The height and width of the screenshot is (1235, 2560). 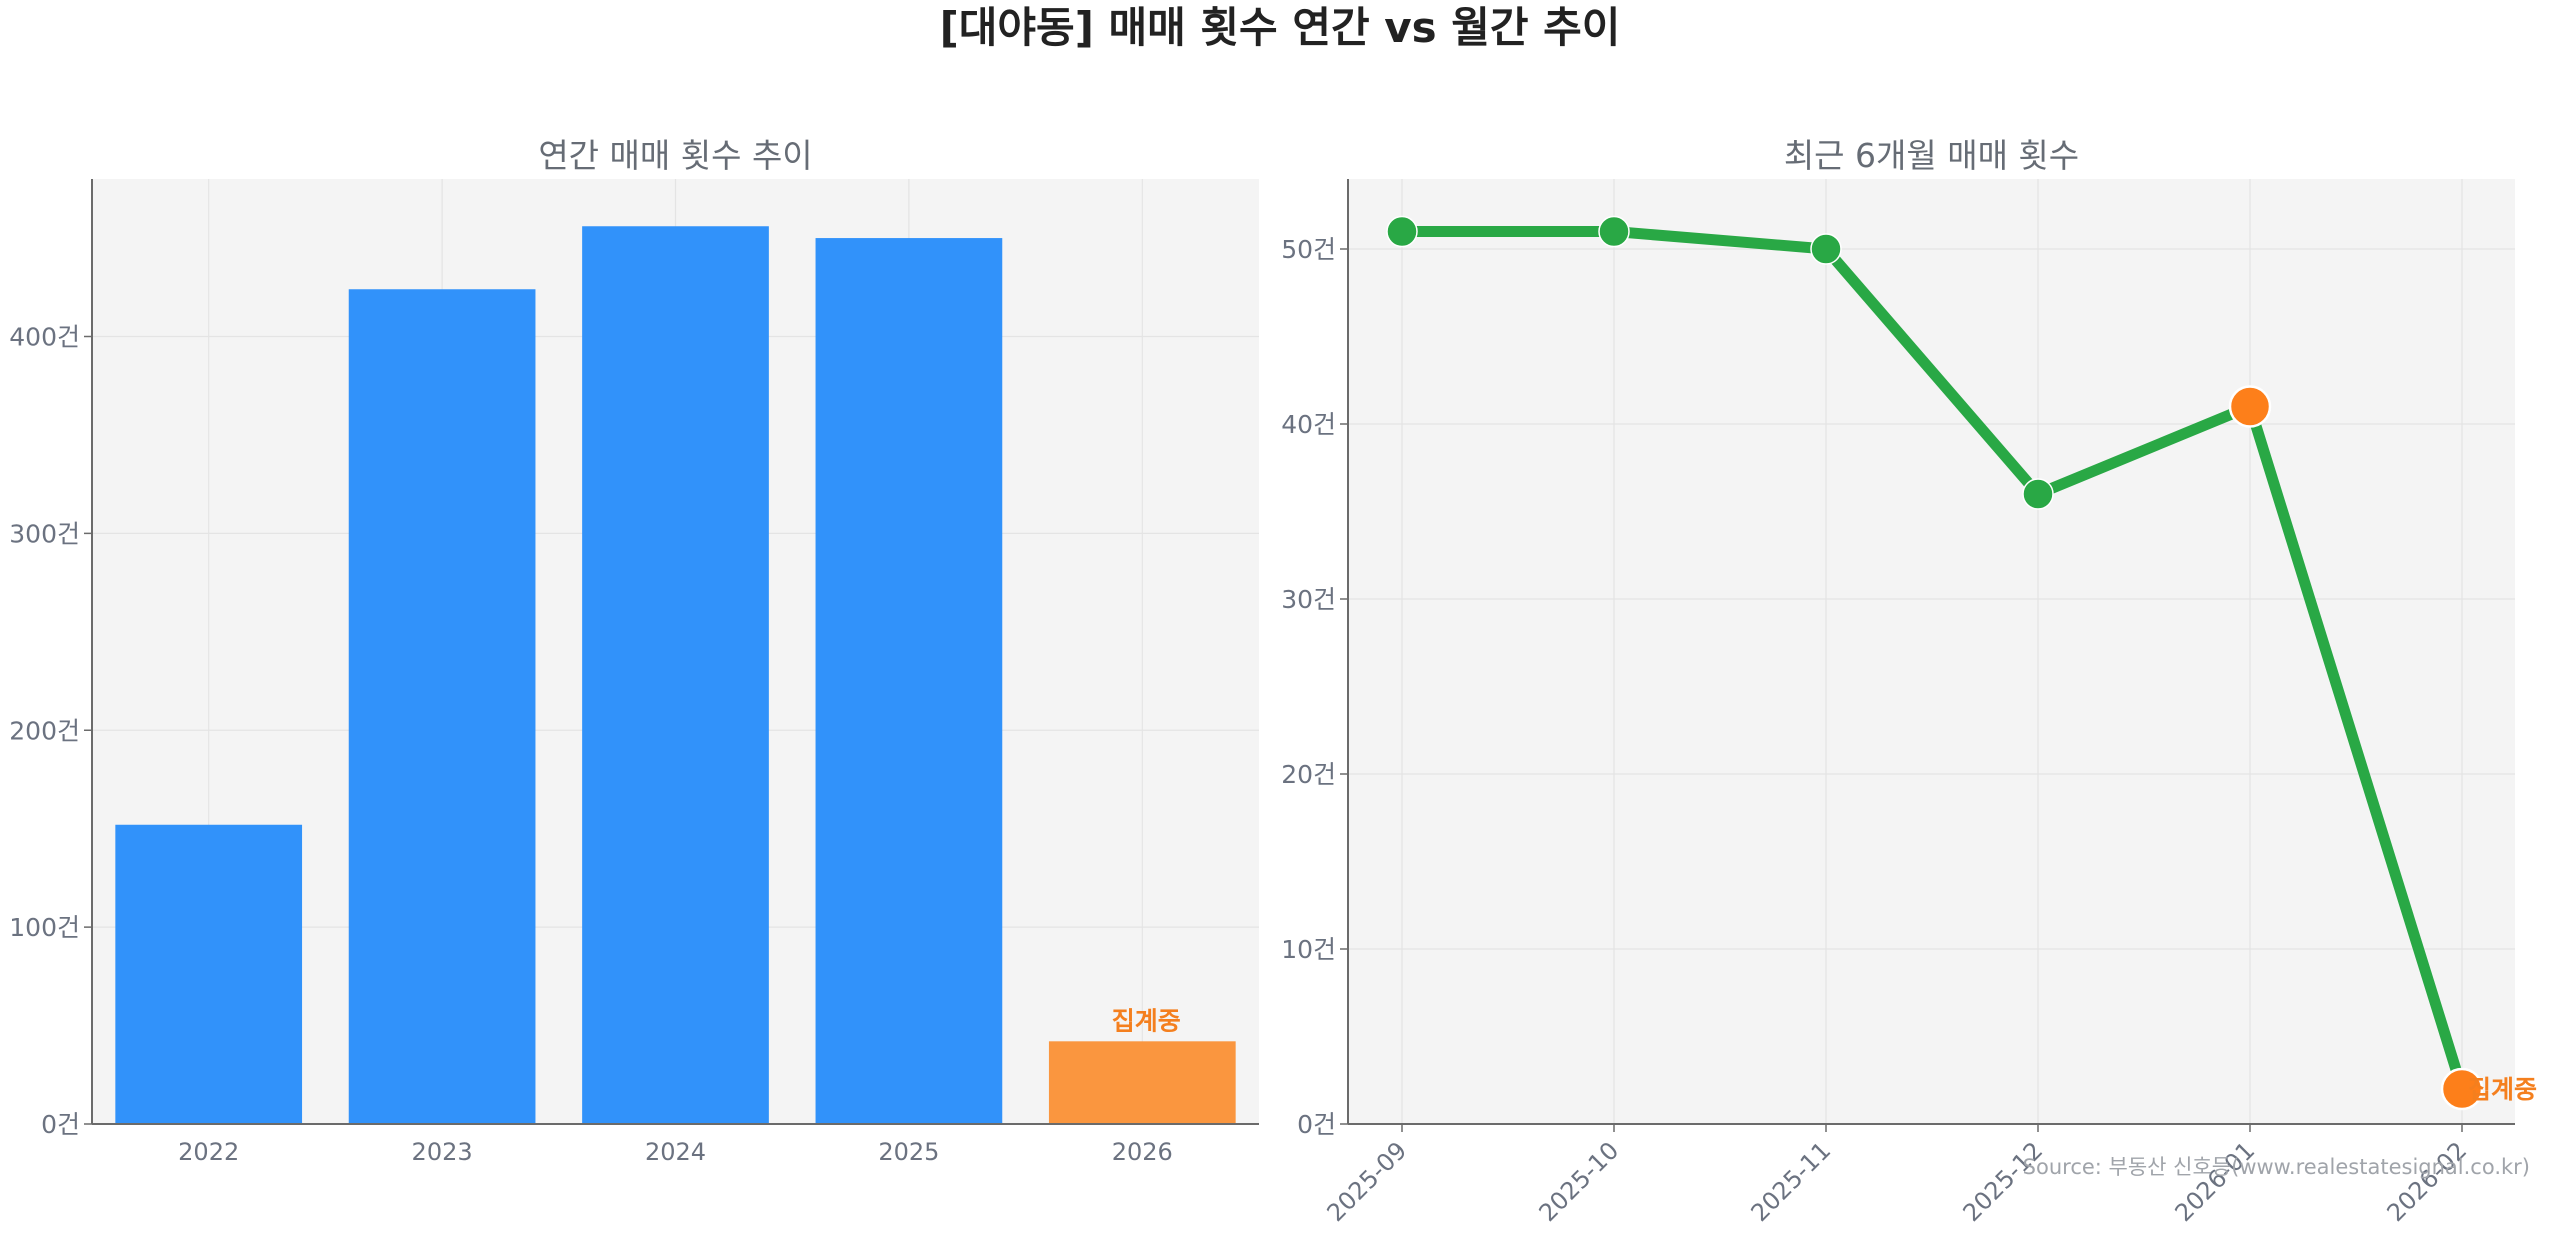 What do you see at coordinates (442, 1152) in the screenshot?
I see `annual-x-tick-label: 2023` at bounding box center [442, 1152].